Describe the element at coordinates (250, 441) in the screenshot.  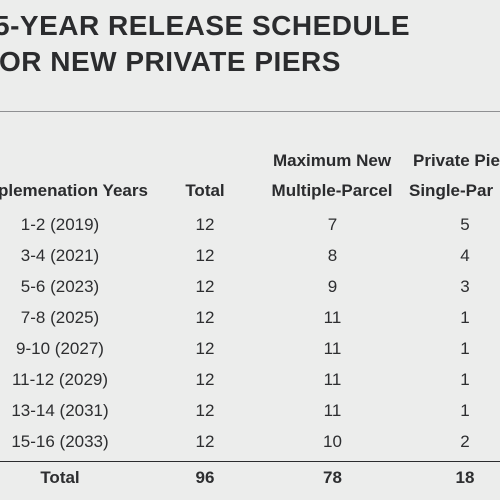
I see `table-row: 15-16 (2033) 12 10 2` at that location.